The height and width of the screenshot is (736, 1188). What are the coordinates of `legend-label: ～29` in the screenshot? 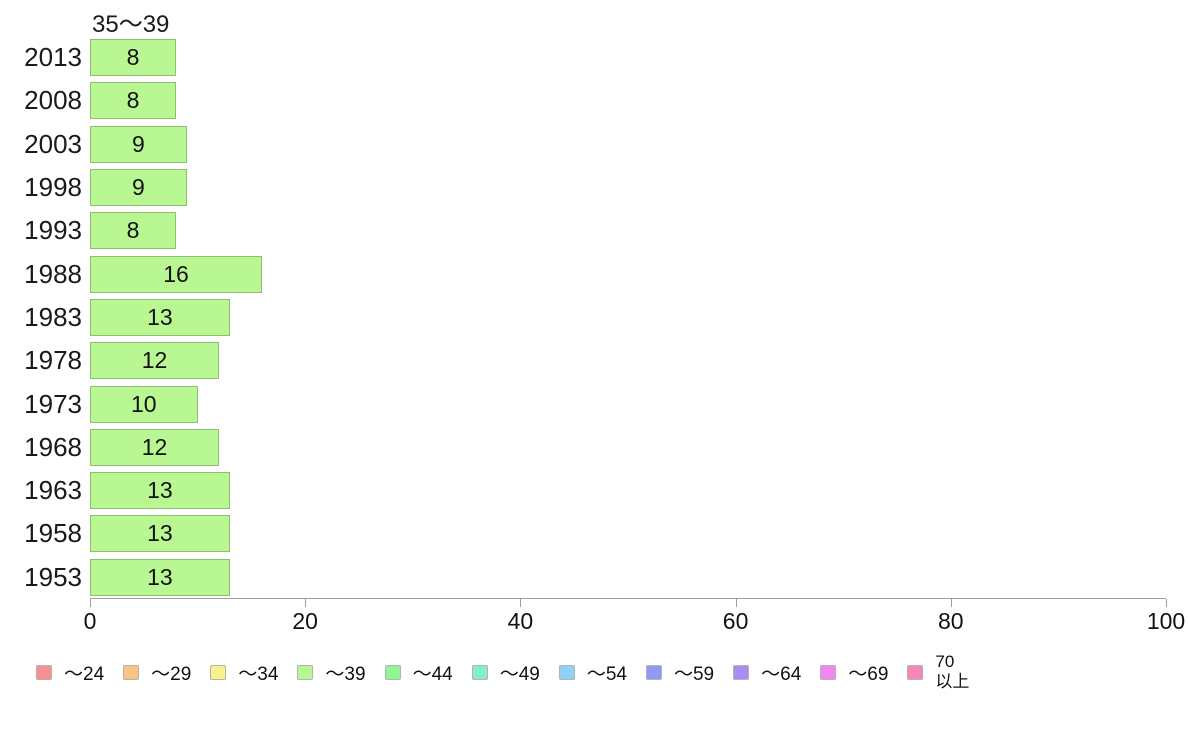 It's located at (171, 674).